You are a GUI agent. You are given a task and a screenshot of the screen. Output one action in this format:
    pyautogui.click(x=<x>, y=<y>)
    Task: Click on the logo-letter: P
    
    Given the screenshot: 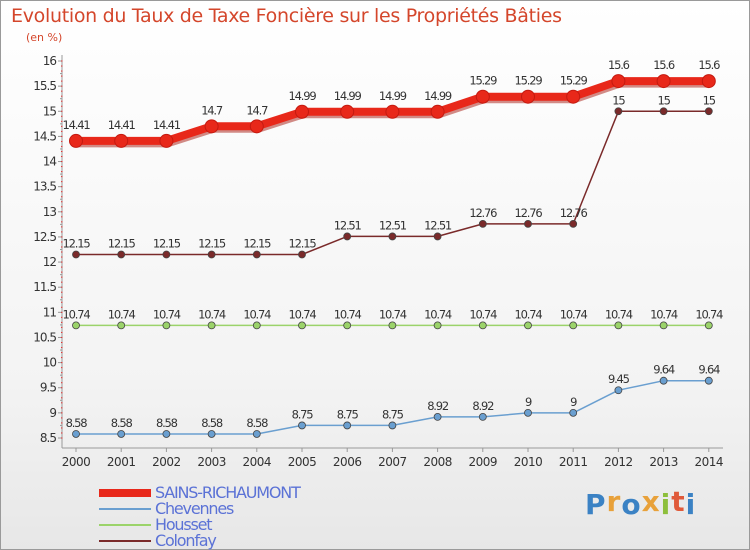 What is the action you would take?
    pyautogui.click(x=596, y=504)
    